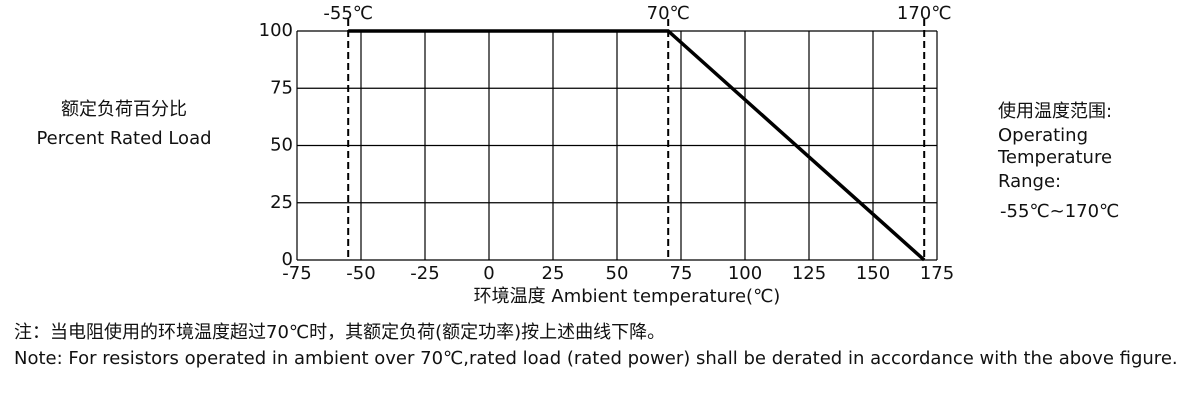  Describe the element at coordinates (1029, 181) in the screenshot. I see `side-text: Range:` at that location.